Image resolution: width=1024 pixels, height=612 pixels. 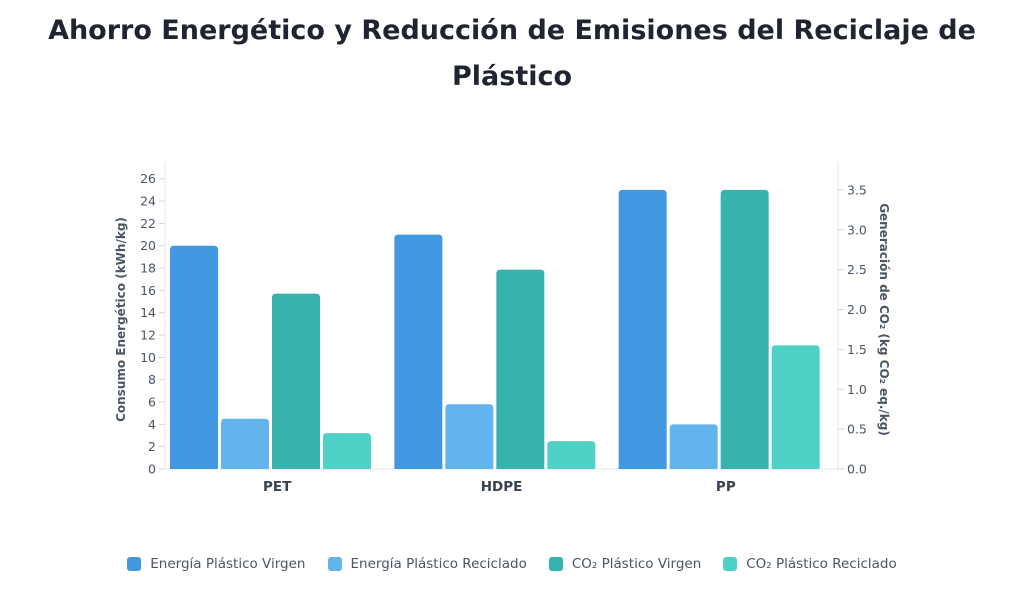 What do you see at coordinates (857, 189) in the screenshot?
I see `y-right-tick-label: 3.5` at bounding box center [857, 189].